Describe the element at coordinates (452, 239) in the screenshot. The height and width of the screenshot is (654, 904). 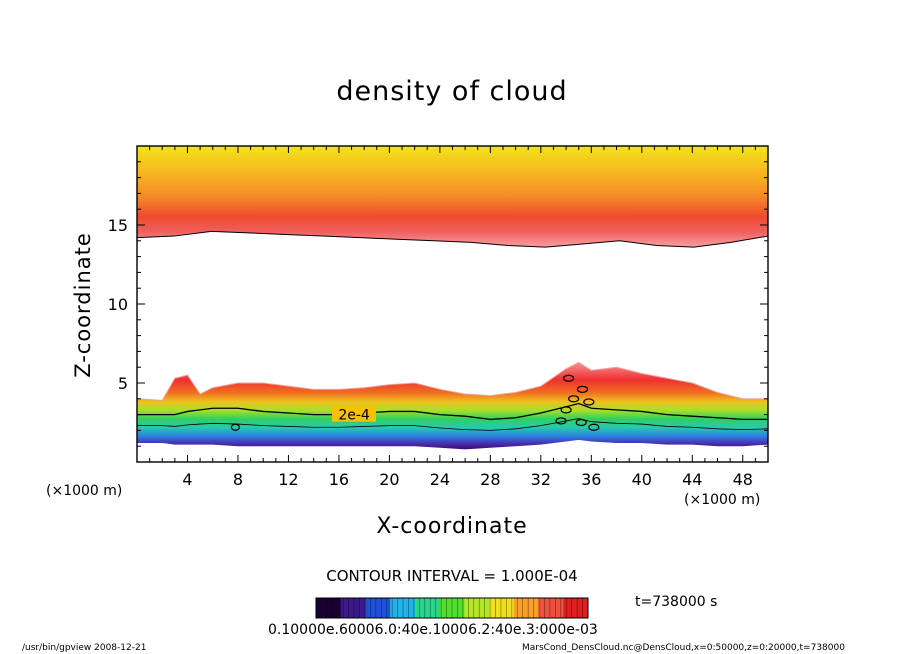
I see `upper-contour-line` at that location.